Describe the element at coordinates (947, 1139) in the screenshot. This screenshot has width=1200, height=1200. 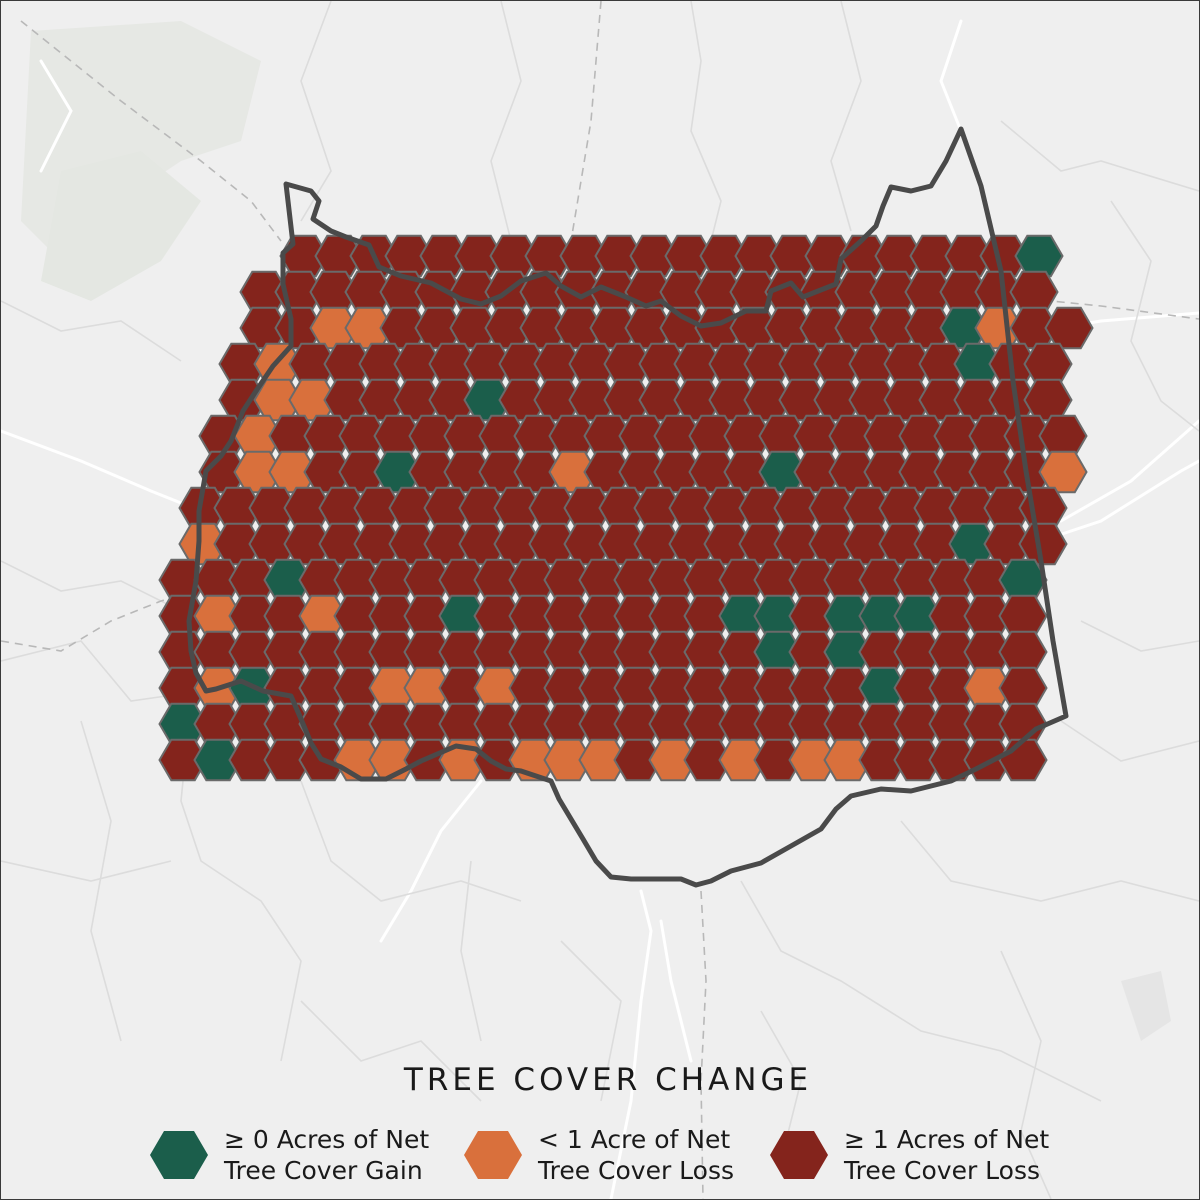
I see `legend-label-major-loss-line1: ≥ 1 Acres of Net` at that location.